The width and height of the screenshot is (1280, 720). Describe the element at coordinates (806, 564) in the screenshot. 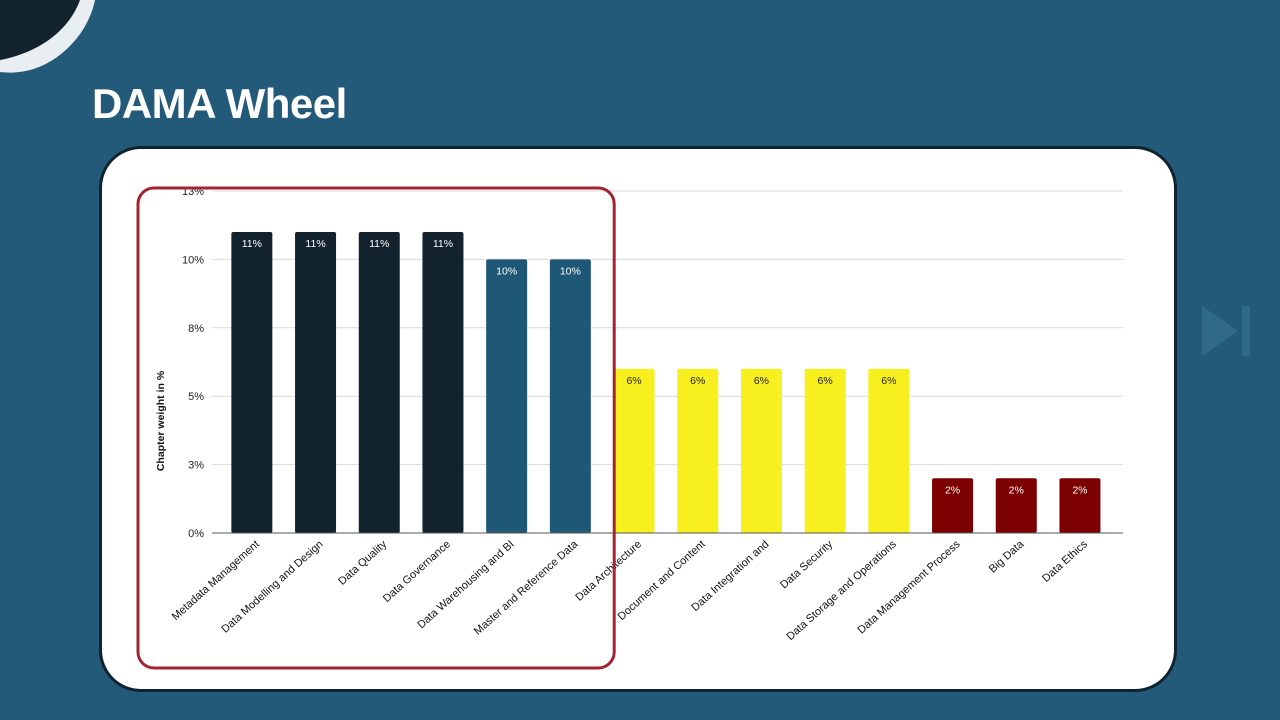

I see `category-label: Data Security` at that location.